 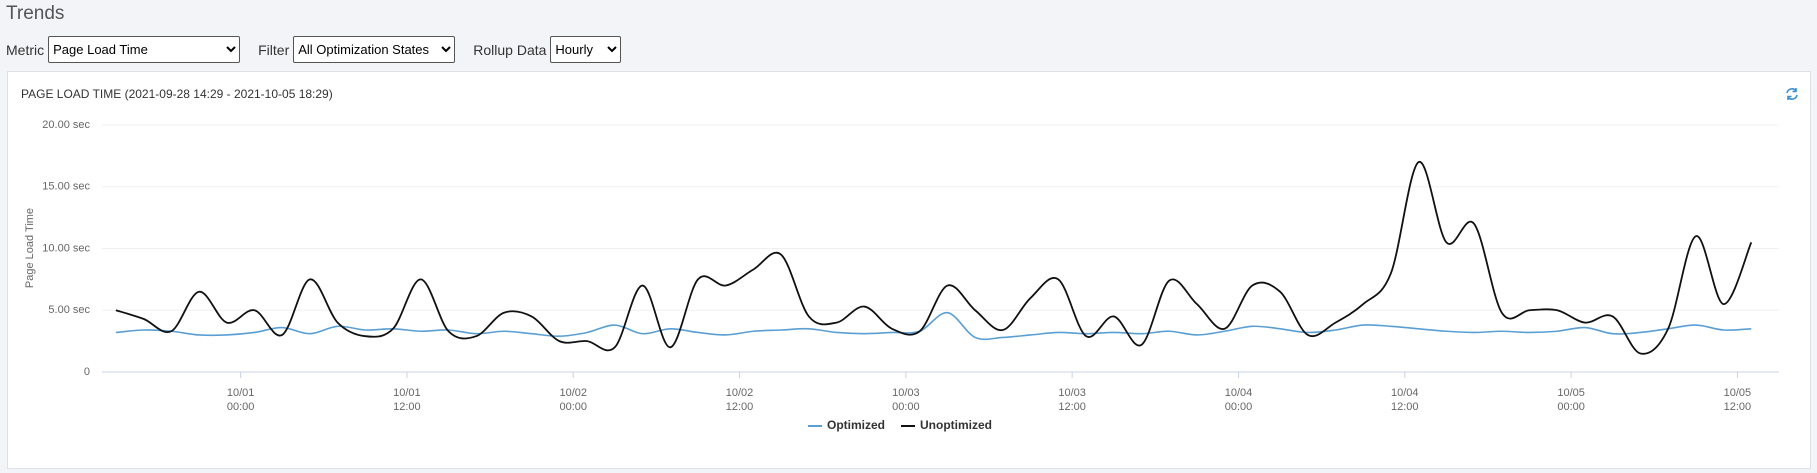 I want to click on metric-label: Metric, so click(x=25, y=49).